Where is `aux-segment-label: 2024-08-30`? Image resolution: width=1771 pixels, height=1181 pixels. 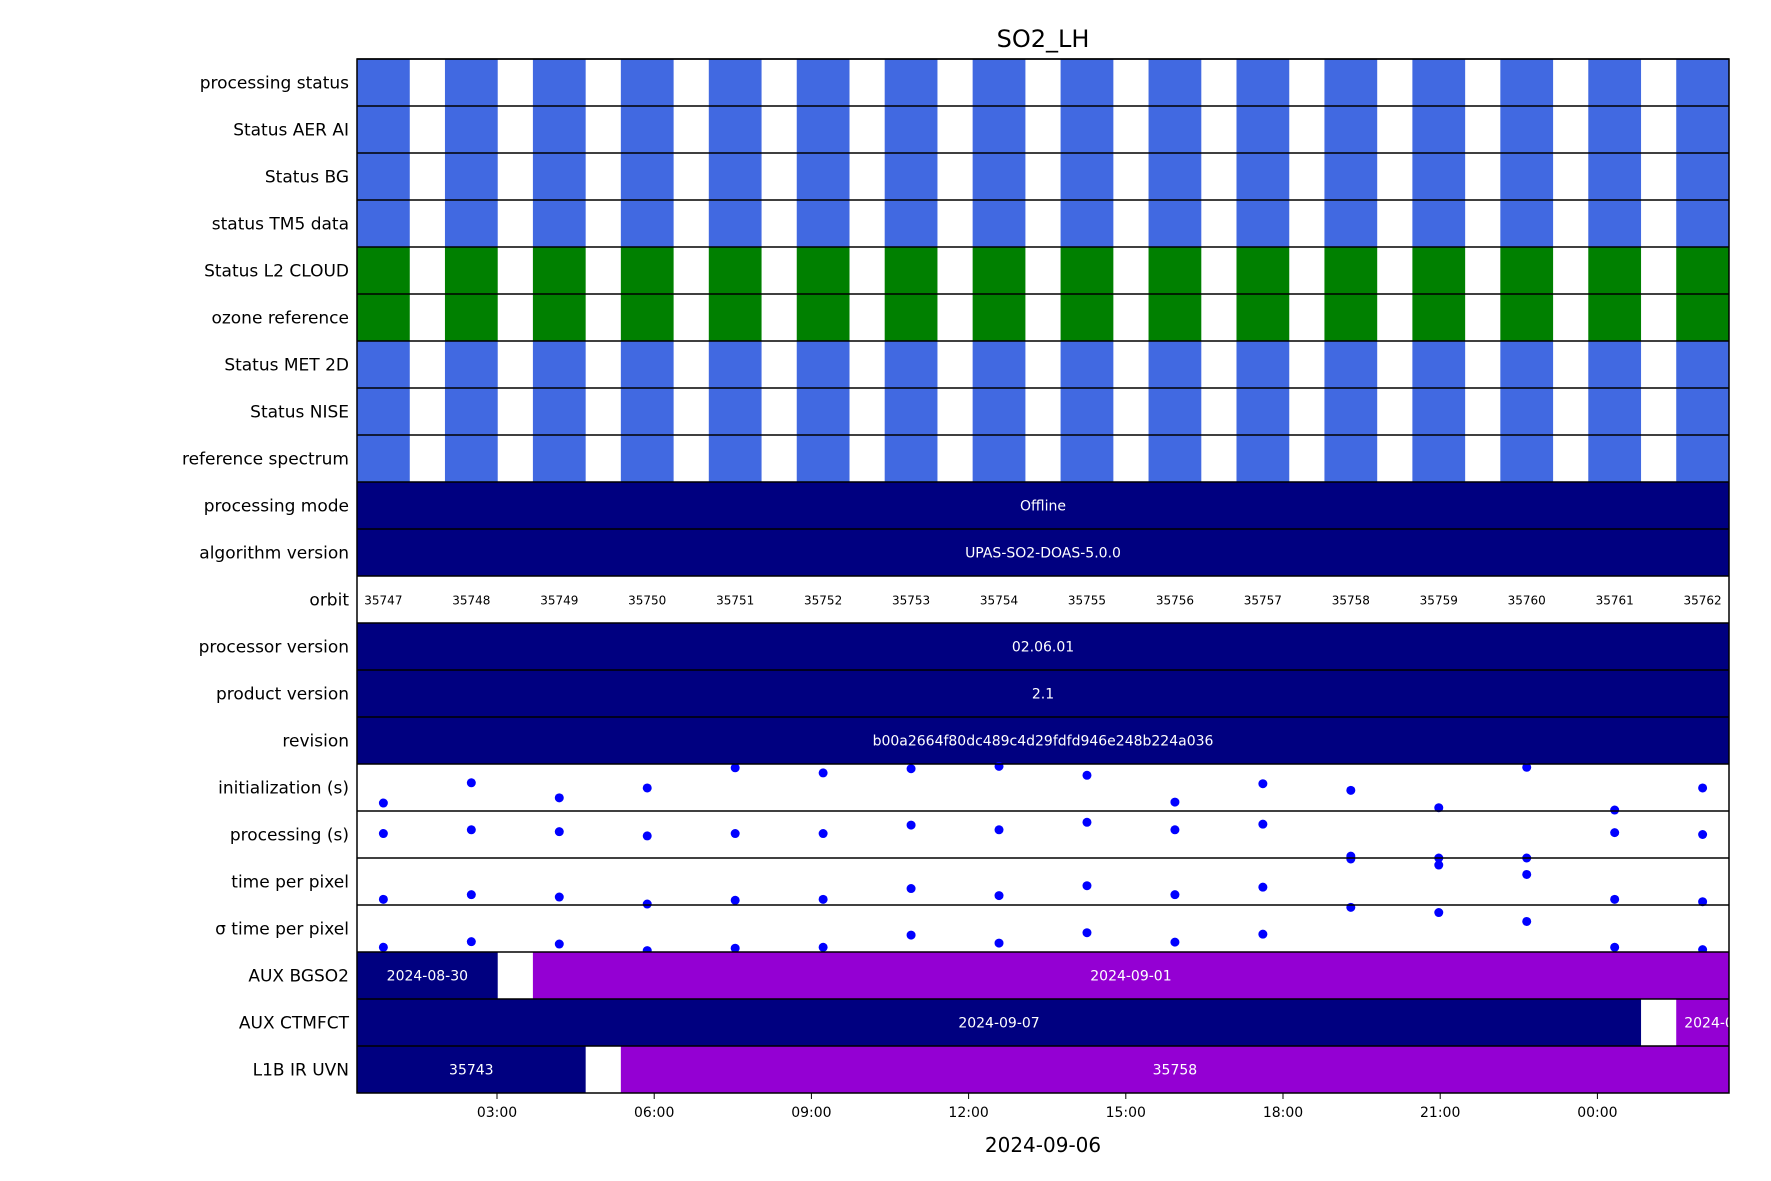 aux-segment-label: 2024-08-30 is located at coordinates (427, 977).